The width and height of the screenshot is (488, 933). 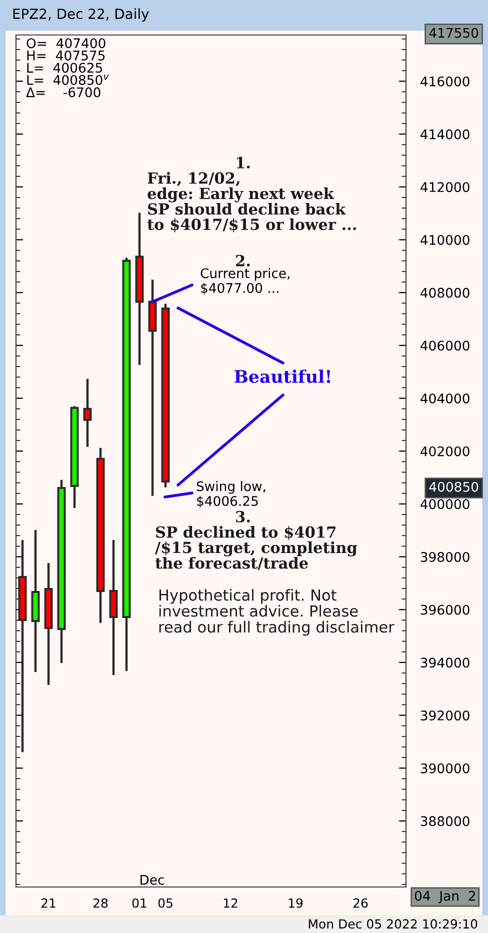 What do you see at coordinates (67, 68) in the screenshot?
I see `annotation: O= 407400 H= 407575 L= 400625 L= 400850$^{v}$ Δ= -6700` at bounding box center [67, 68].